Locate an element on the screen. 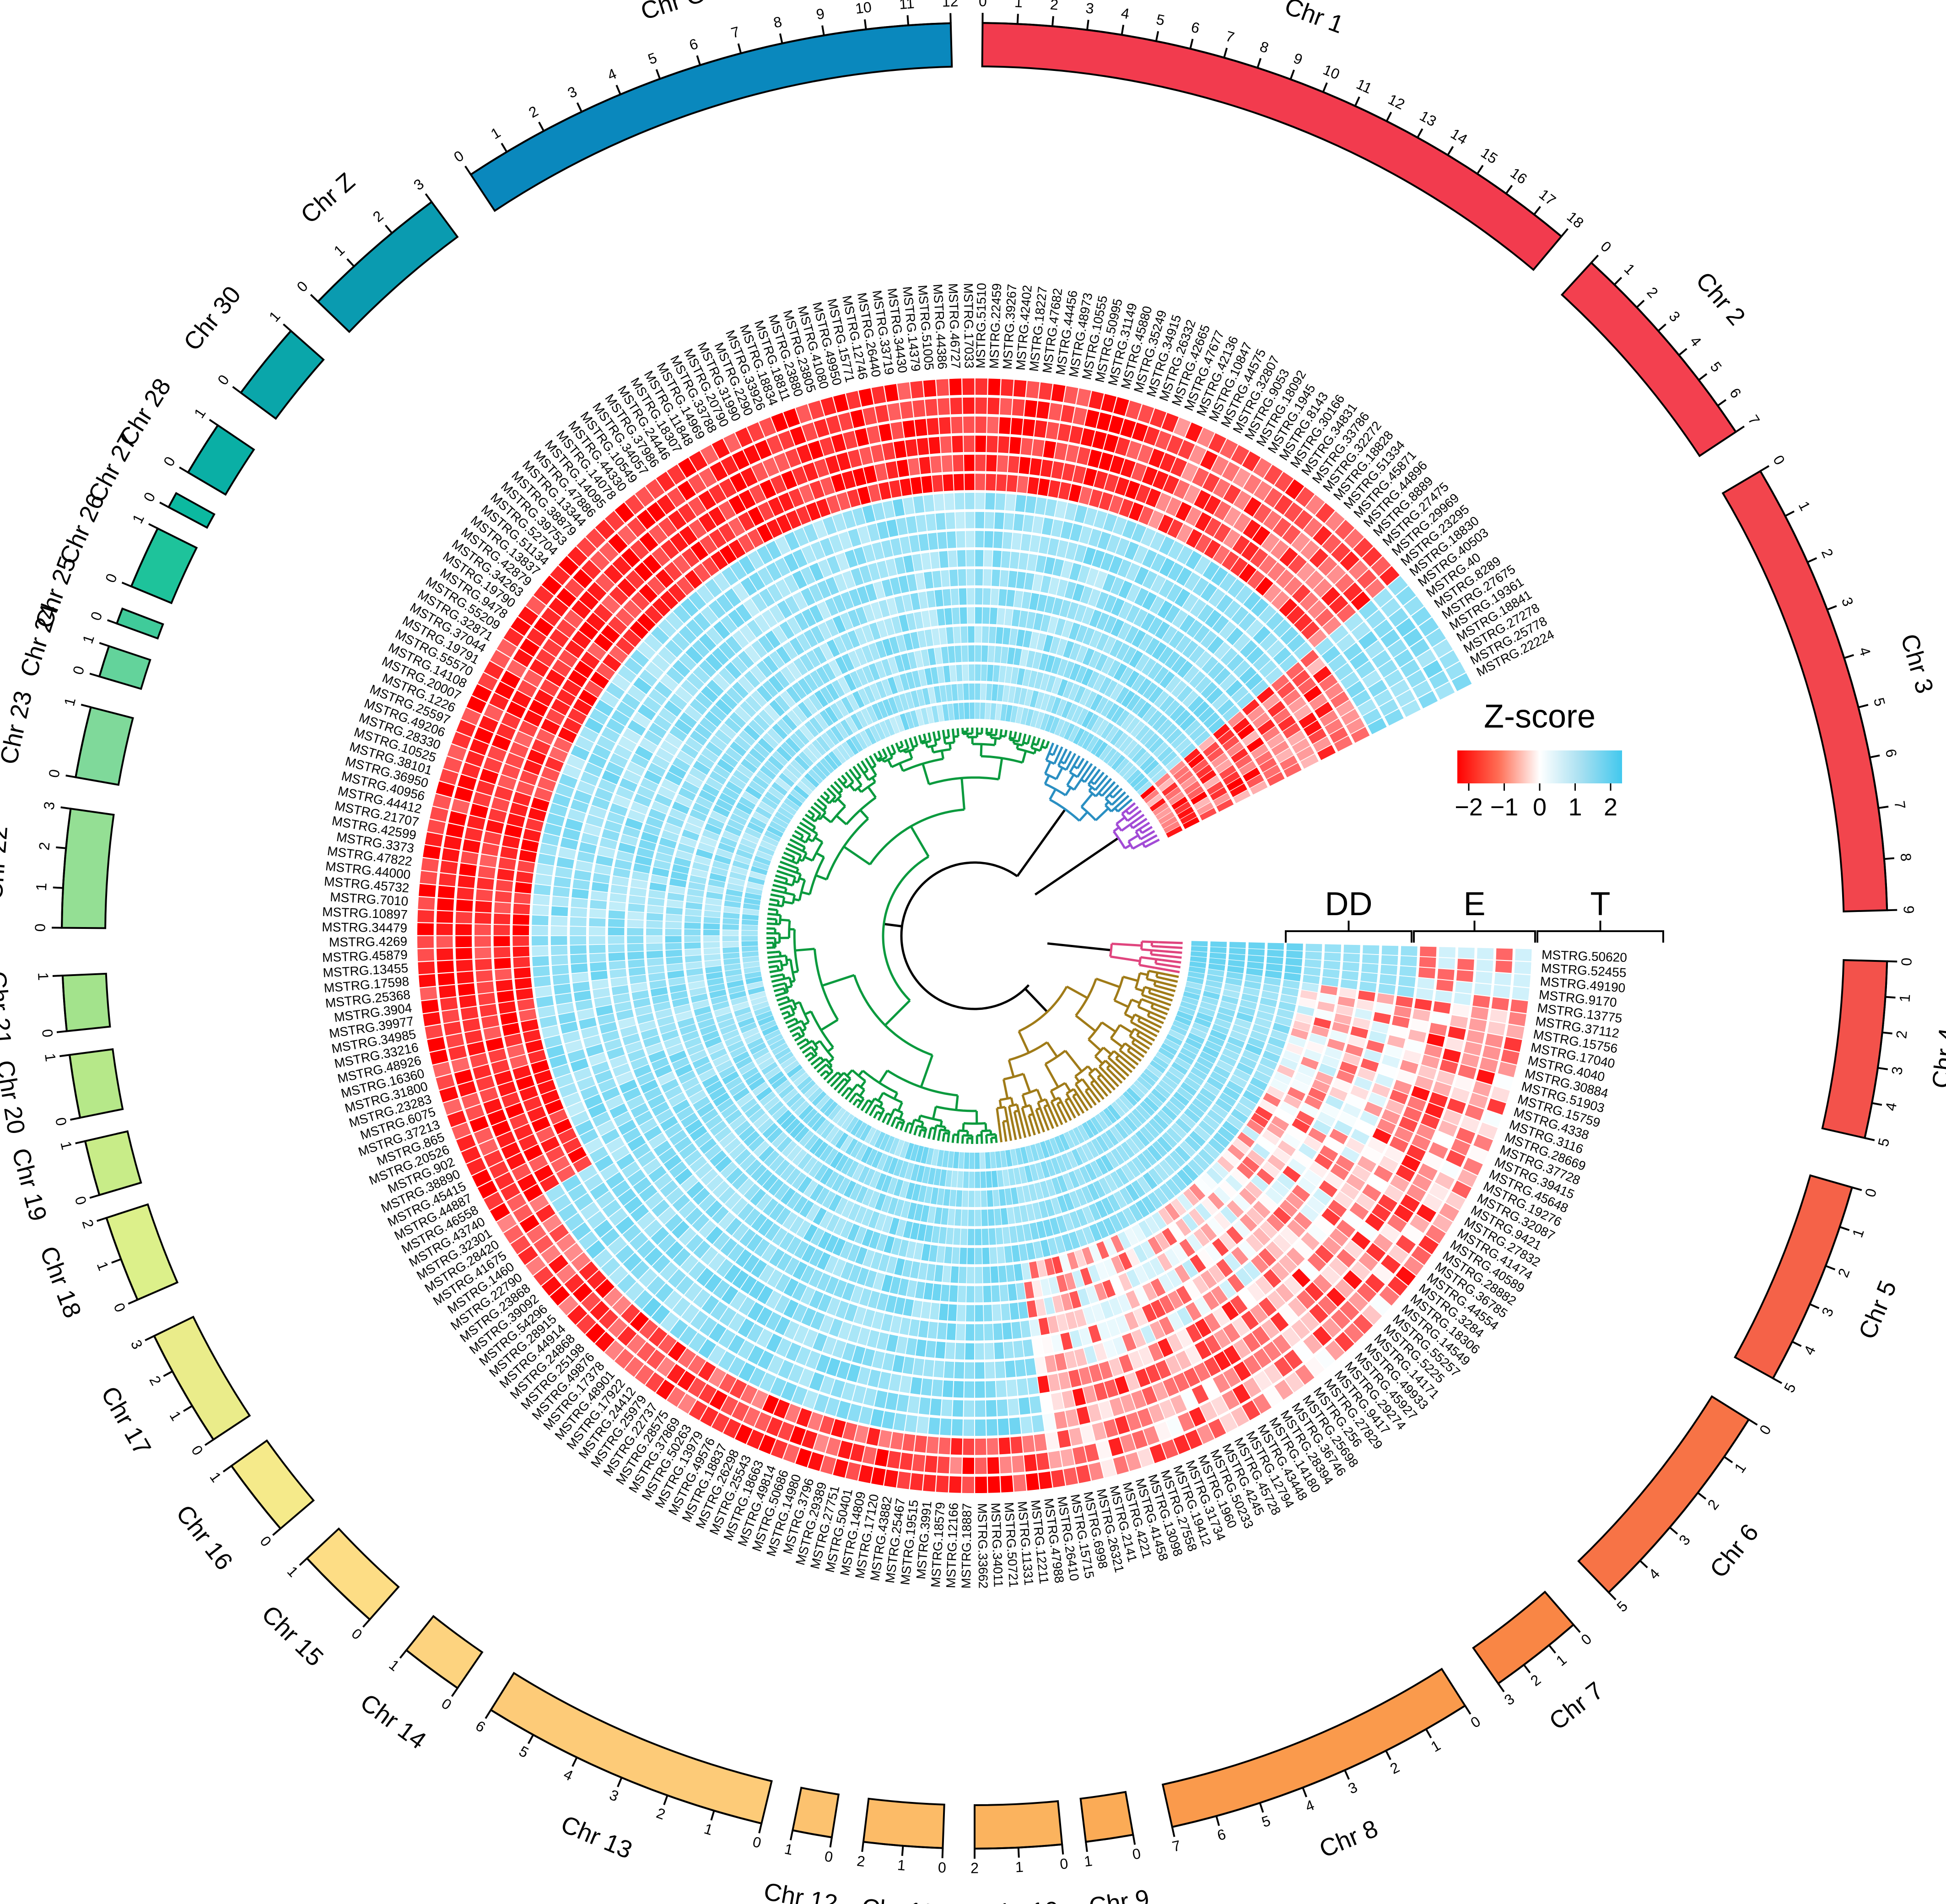 Image resolution: width=1946 pixels, height=1904 pixels. chromosome-tick-label: 3 is located at coordinates (1827, 1312).